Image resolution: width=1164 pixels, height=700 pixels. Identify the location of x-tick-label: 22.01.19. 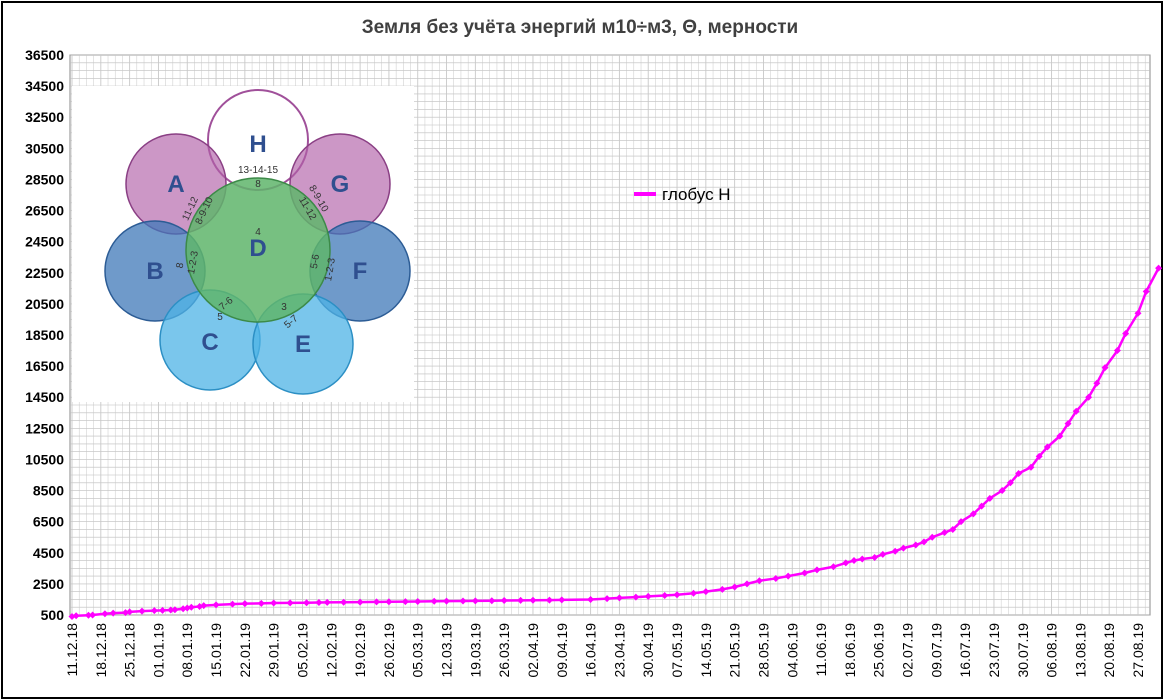
(245, 650).